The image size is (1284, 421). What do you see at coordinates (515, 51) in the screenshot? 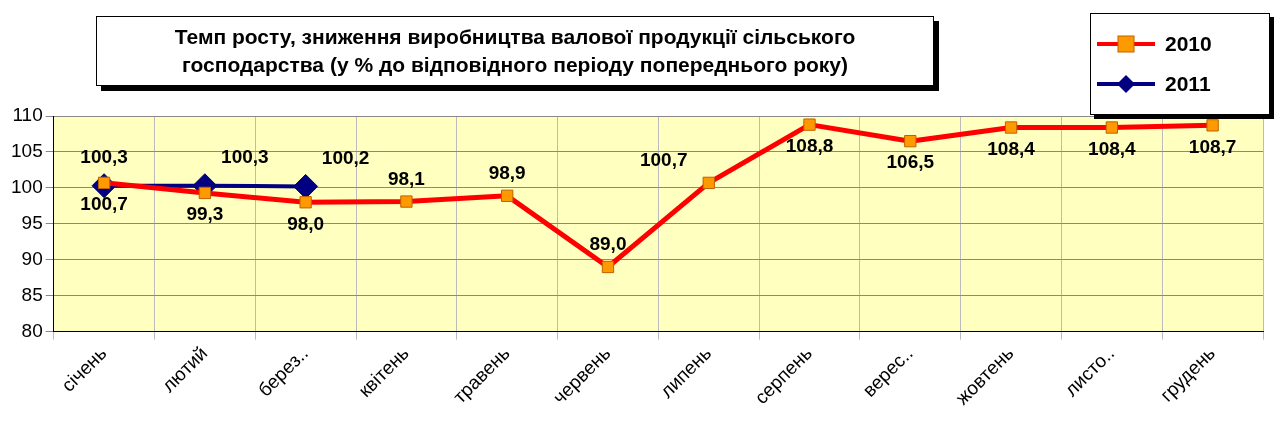
I see `chart-title: Темп росту, зниження виробництва валової продукції сільського господарства (у % до відповідного періоду попереднього року)` at bounding box center [515, 51].